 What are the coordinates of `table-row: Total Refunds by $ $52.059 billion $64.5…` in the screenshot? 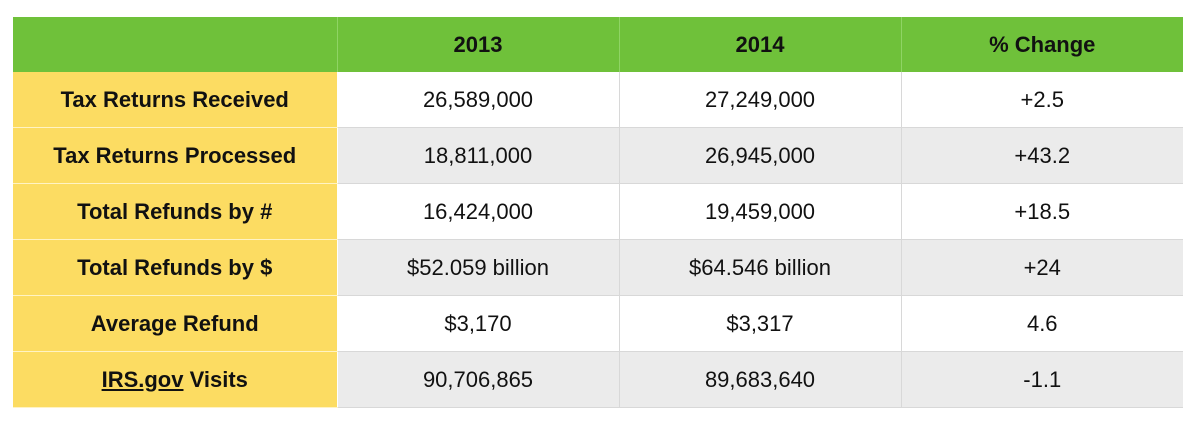 It's located at (598, 267).